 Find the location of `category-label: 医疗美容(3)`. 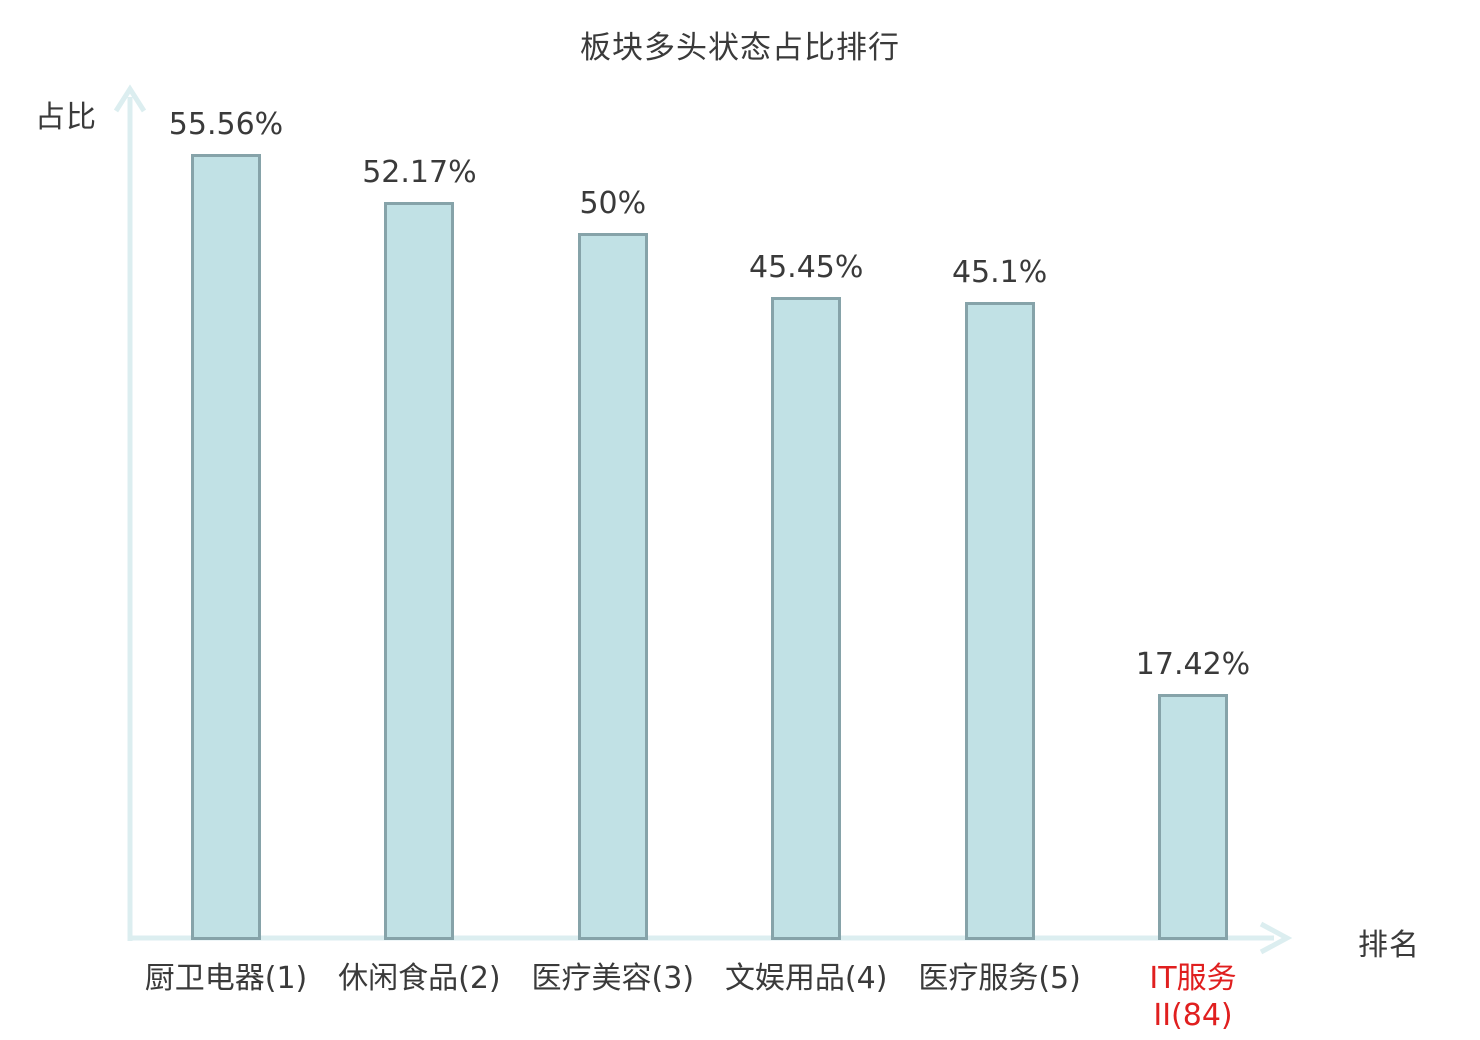

category-label: 医疗美容(3) is located at coordinates (613, 978).